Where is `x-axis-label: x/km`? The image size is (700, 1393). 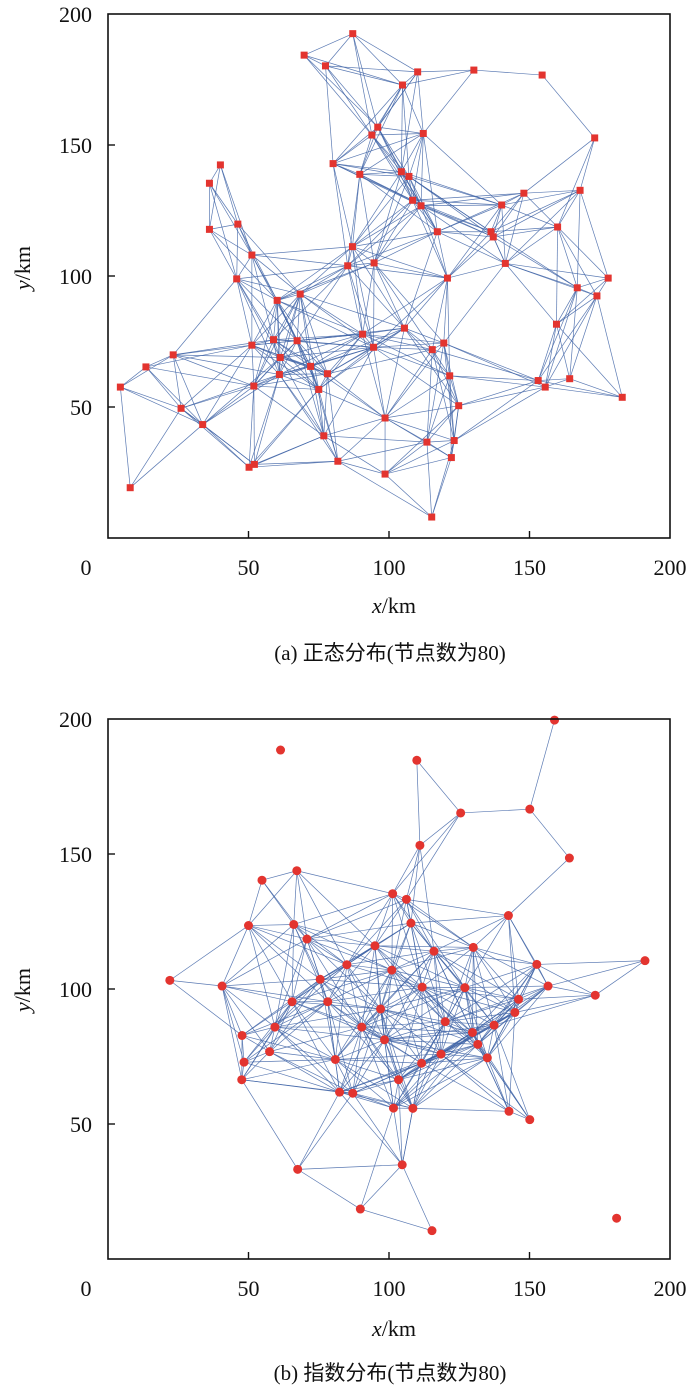
x-axis-label: x/km is located at coordinates (393, 1328).